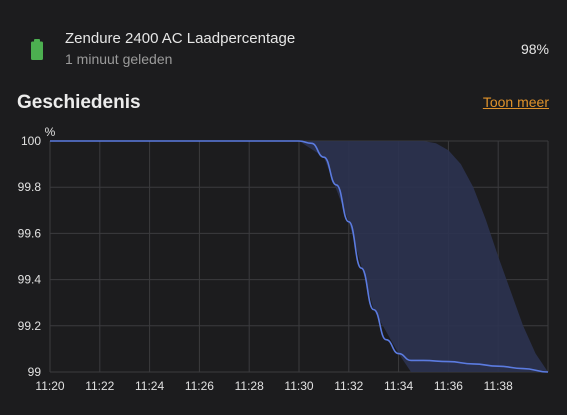 This screenshot has height=415, width=567. I want to click on x-tick-label: 11:20, so click(49, 386).